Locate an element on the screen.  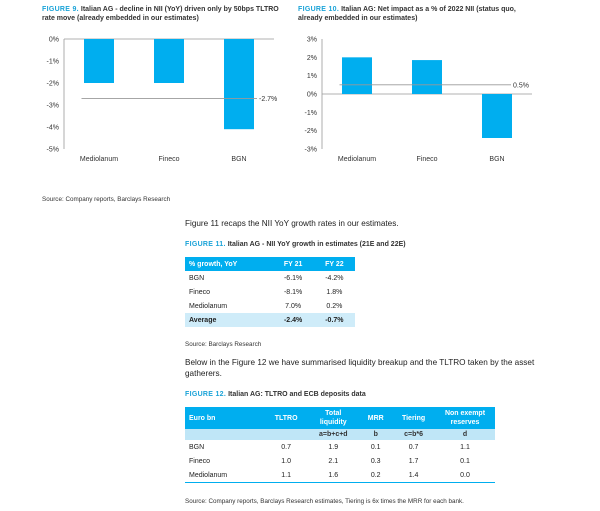
y-tick-label: -5% is located at coordinates (53, 150).